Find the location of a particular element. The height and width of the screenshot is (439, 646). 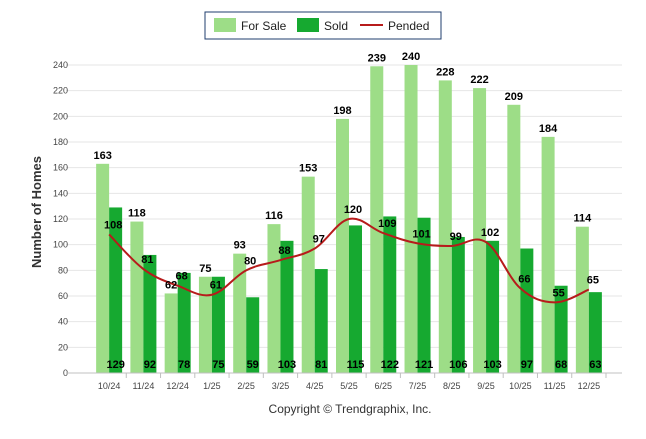

label-sold: 97 is located at coordinates (527, 365).